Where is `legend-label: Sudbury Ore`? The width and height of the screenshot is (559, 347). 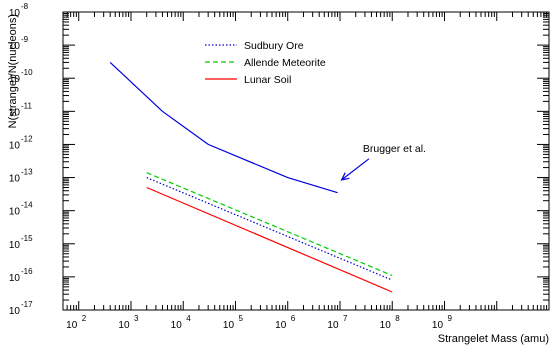 legend-label: Sudbury Ore is located at coordinates (274, 46).